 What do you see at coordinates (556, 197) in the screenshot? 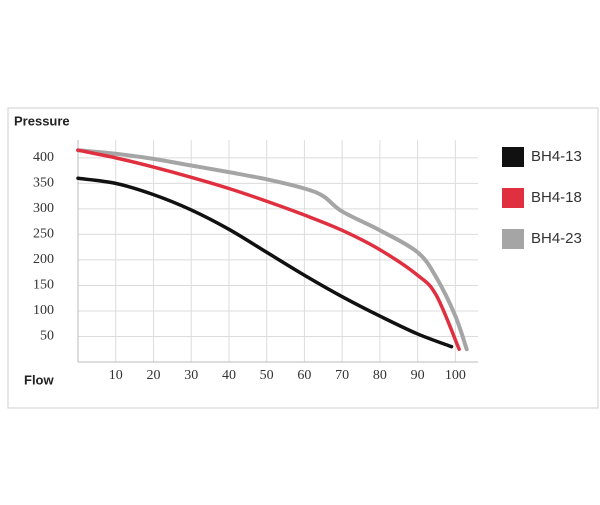
I see `legend-label: BH4-18` at bounding box center [556, 197].